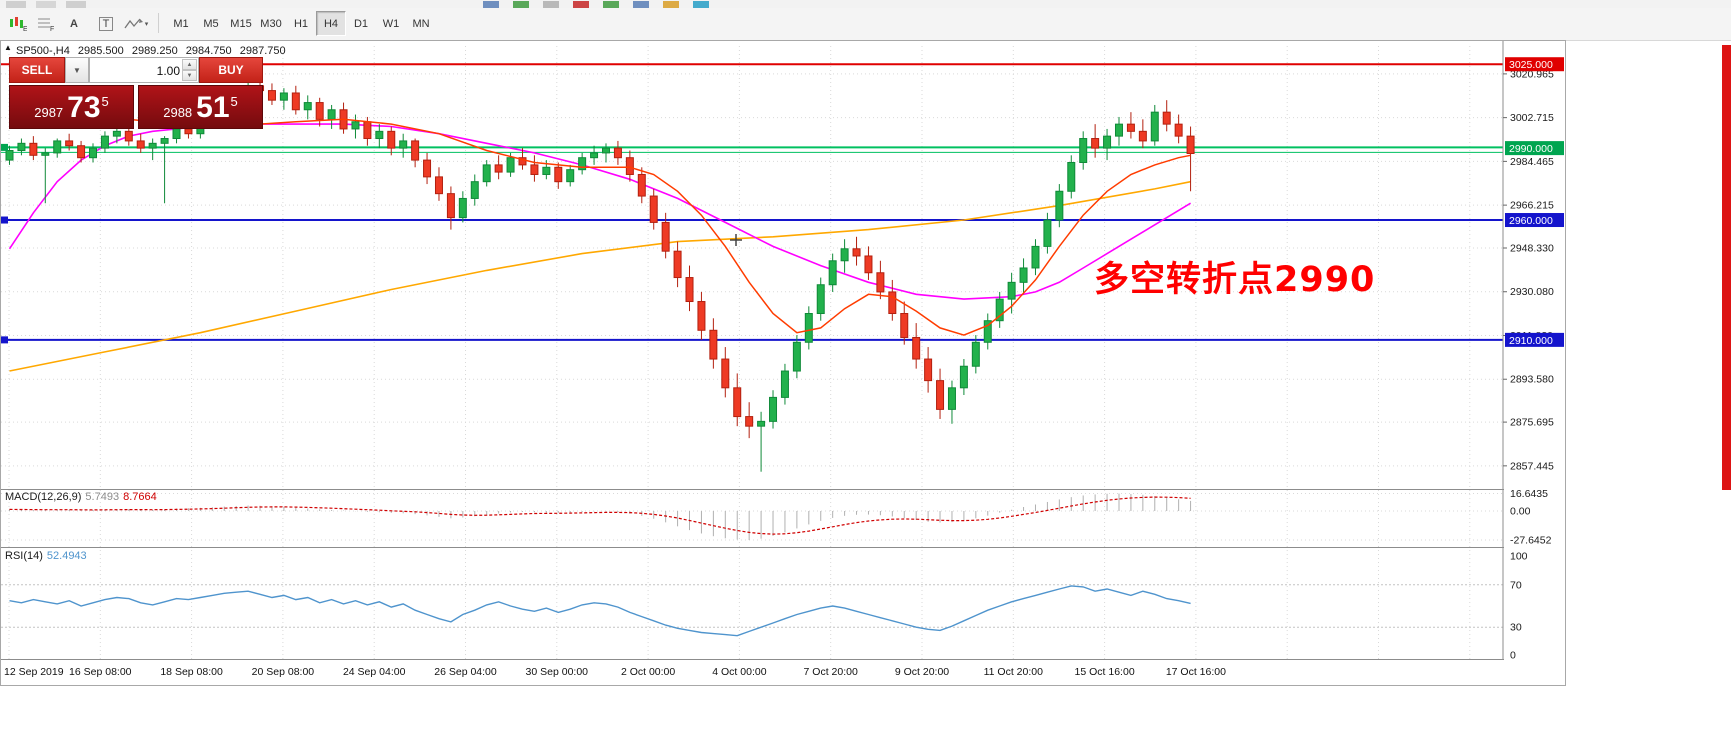 Image resolution: width=1731 pixels, height=755 pixels. What do you see at coordinates (1531, 221) in the screenshot?
I see `price-badge-label: 2960.000` at bounding box center [1531, 221].